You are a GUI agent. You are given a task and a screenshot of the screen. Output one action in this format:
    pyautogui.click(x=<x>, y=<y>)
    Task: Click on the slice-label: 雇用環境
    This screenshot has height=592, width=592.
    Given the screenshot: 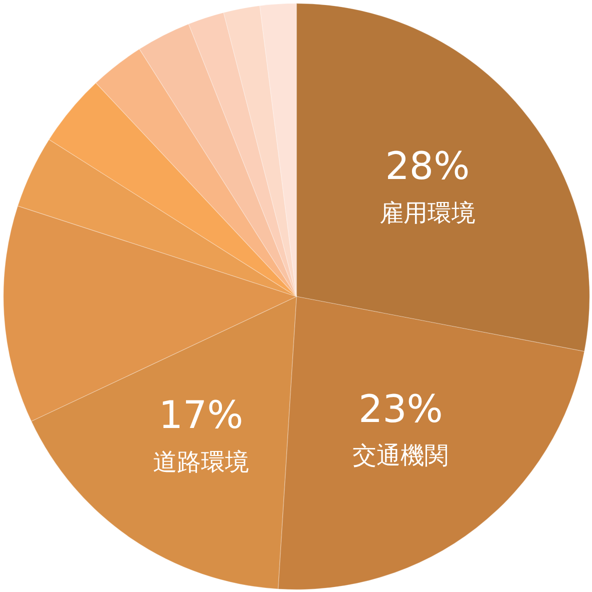 What is the action you would take?
    pyautogui.click(x=427, y=213)
    